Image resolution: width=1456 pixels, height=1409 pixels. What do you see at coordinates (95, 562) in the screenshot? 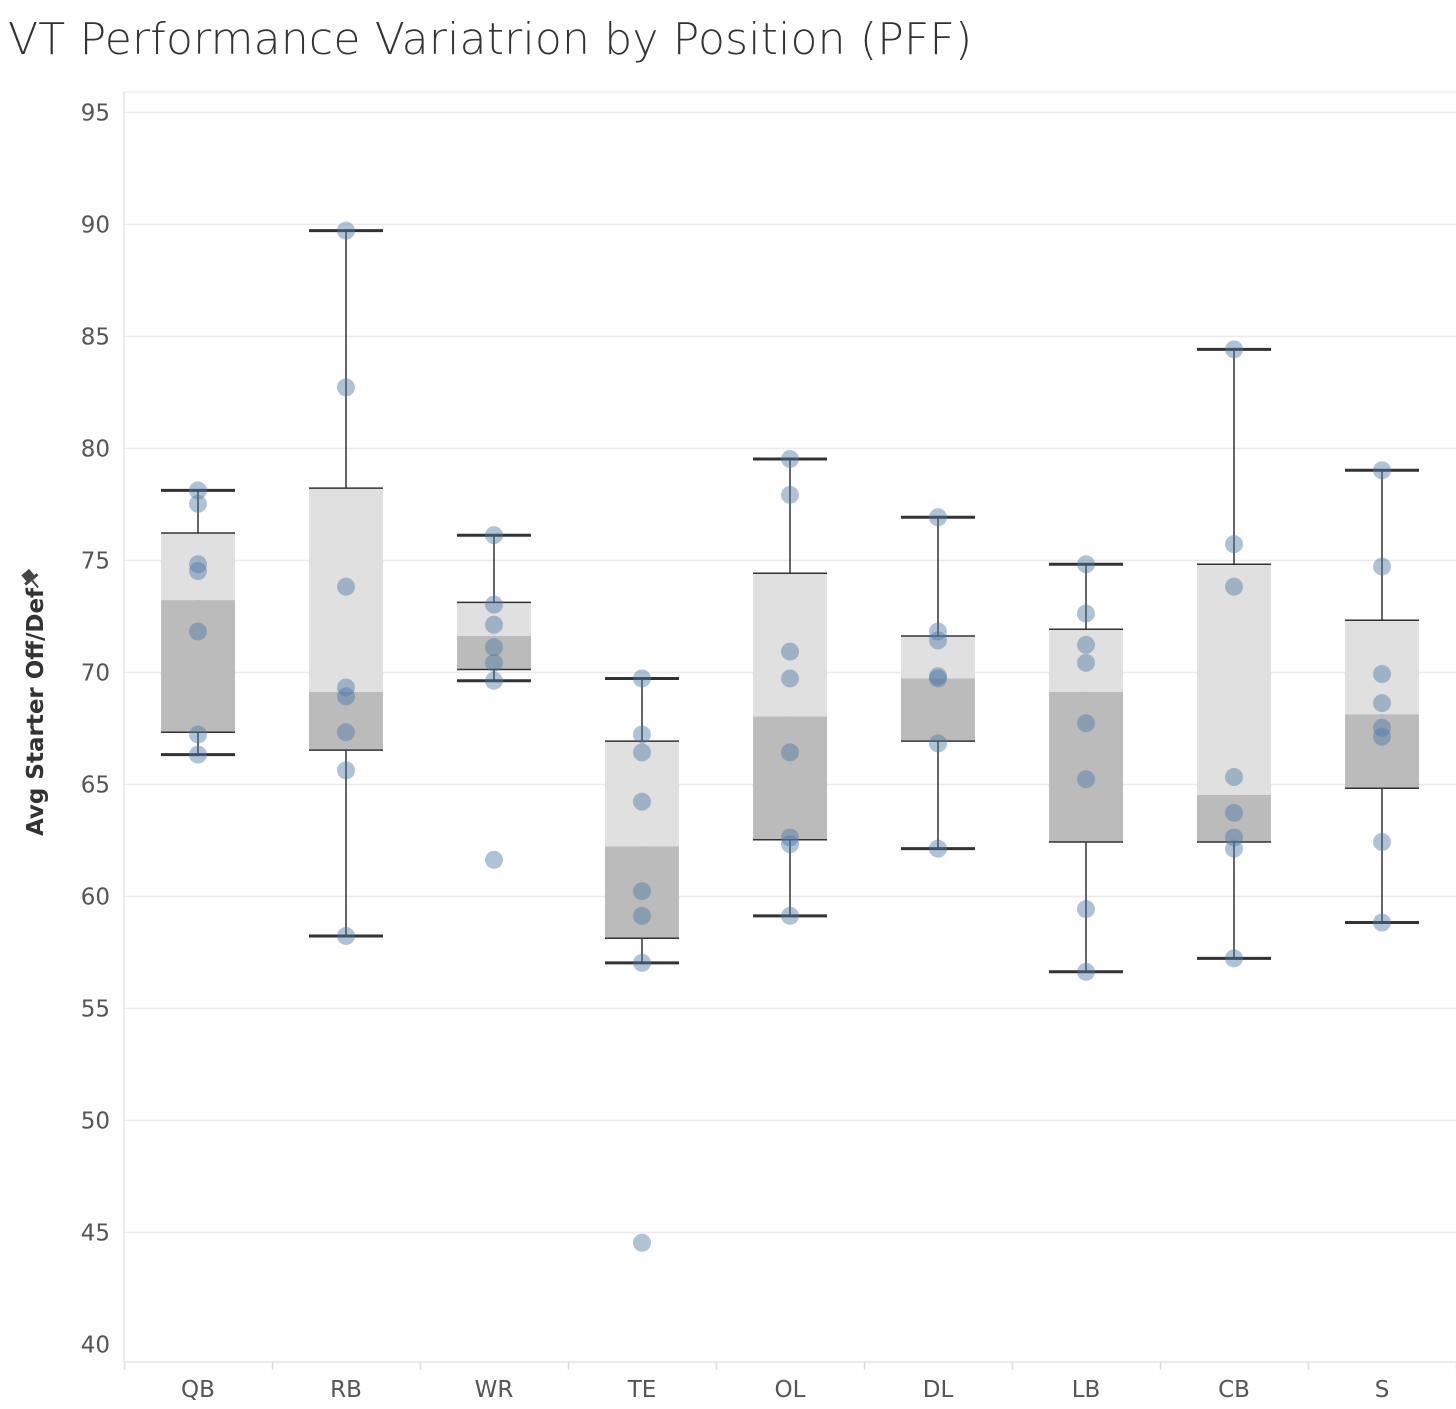
I see `y-tick-label: 75` at bounding box center [95, 562].